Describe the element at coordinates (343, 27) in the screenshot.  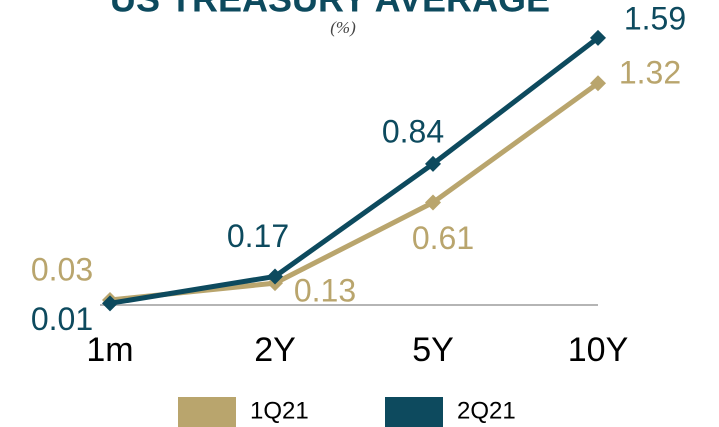
I see `chart-subtitle: (%)` at that location.